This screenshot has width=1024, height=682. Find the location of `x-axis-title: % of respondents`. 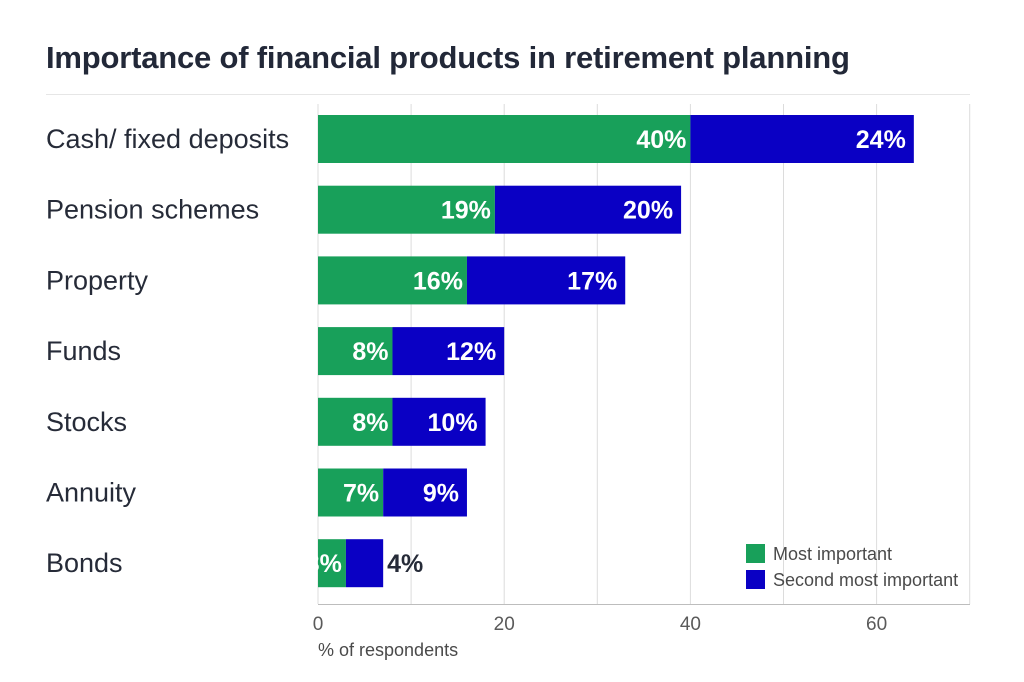

x-axis-title: % of respondents is located at coordinates (388, 650).